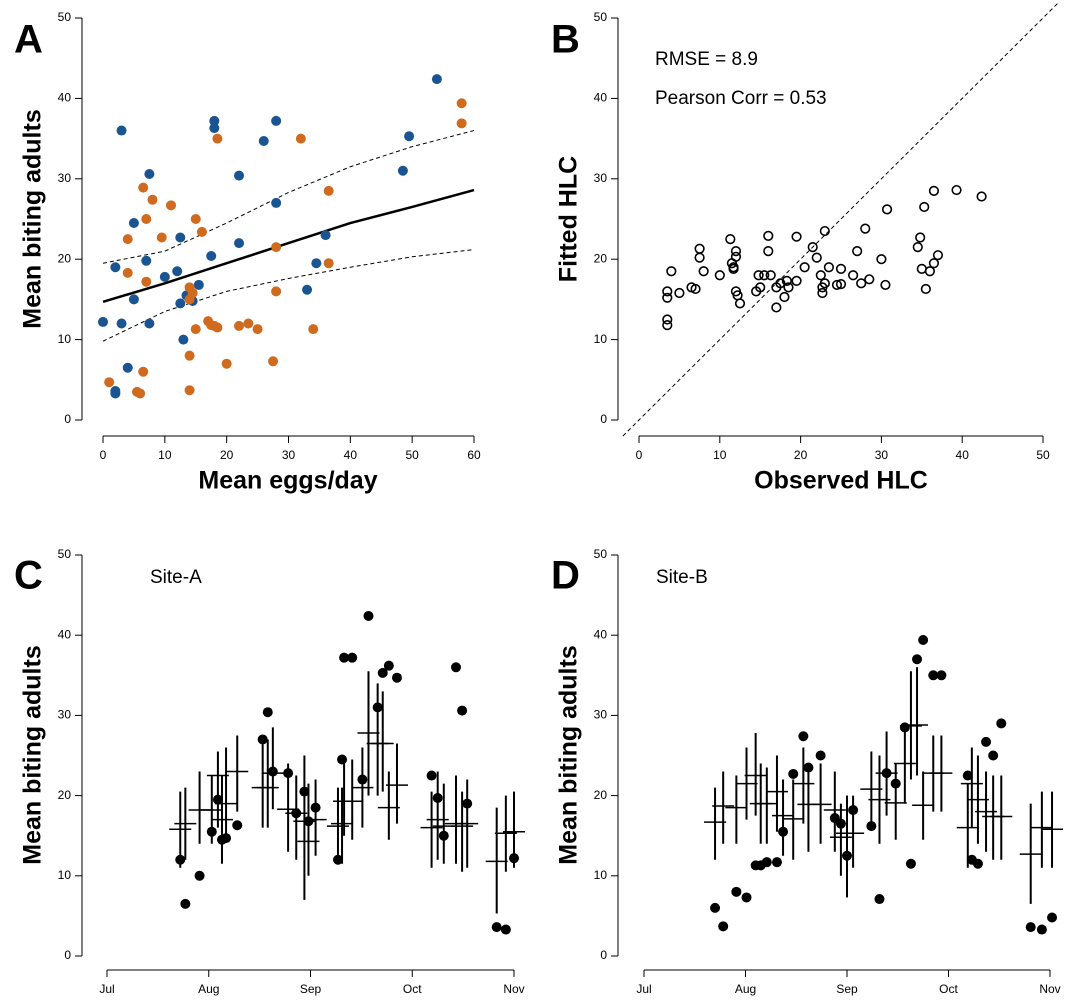 The height and width of the screenshot is (1002, 1077). What do you see at coordinates (287, 481) in the screenshot?
I see `x-axis-title: Mean eggs/day` at bounding box center [287, 481].